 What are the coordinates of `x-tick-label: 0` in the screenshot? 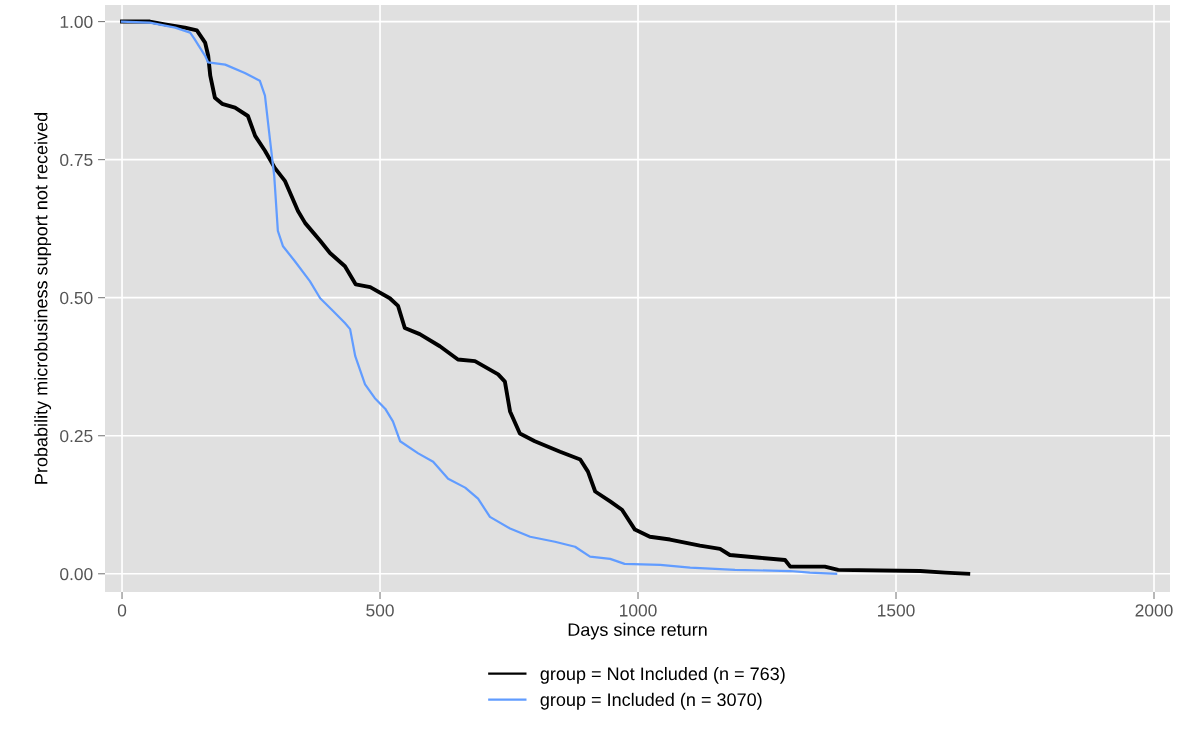 It's located at (122, 610).